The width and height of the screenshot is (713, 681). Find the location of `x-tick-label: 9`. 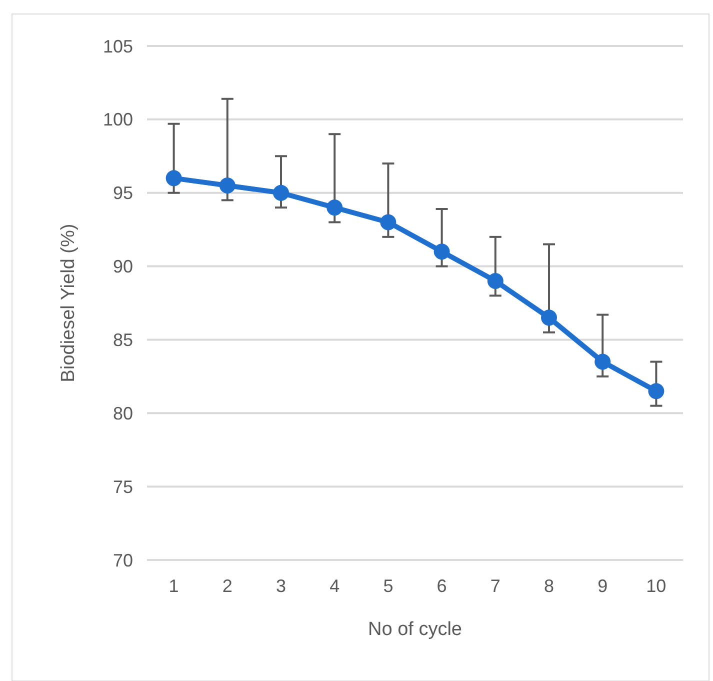

x-tick-label: 9 is located at coordinates (603, 586).